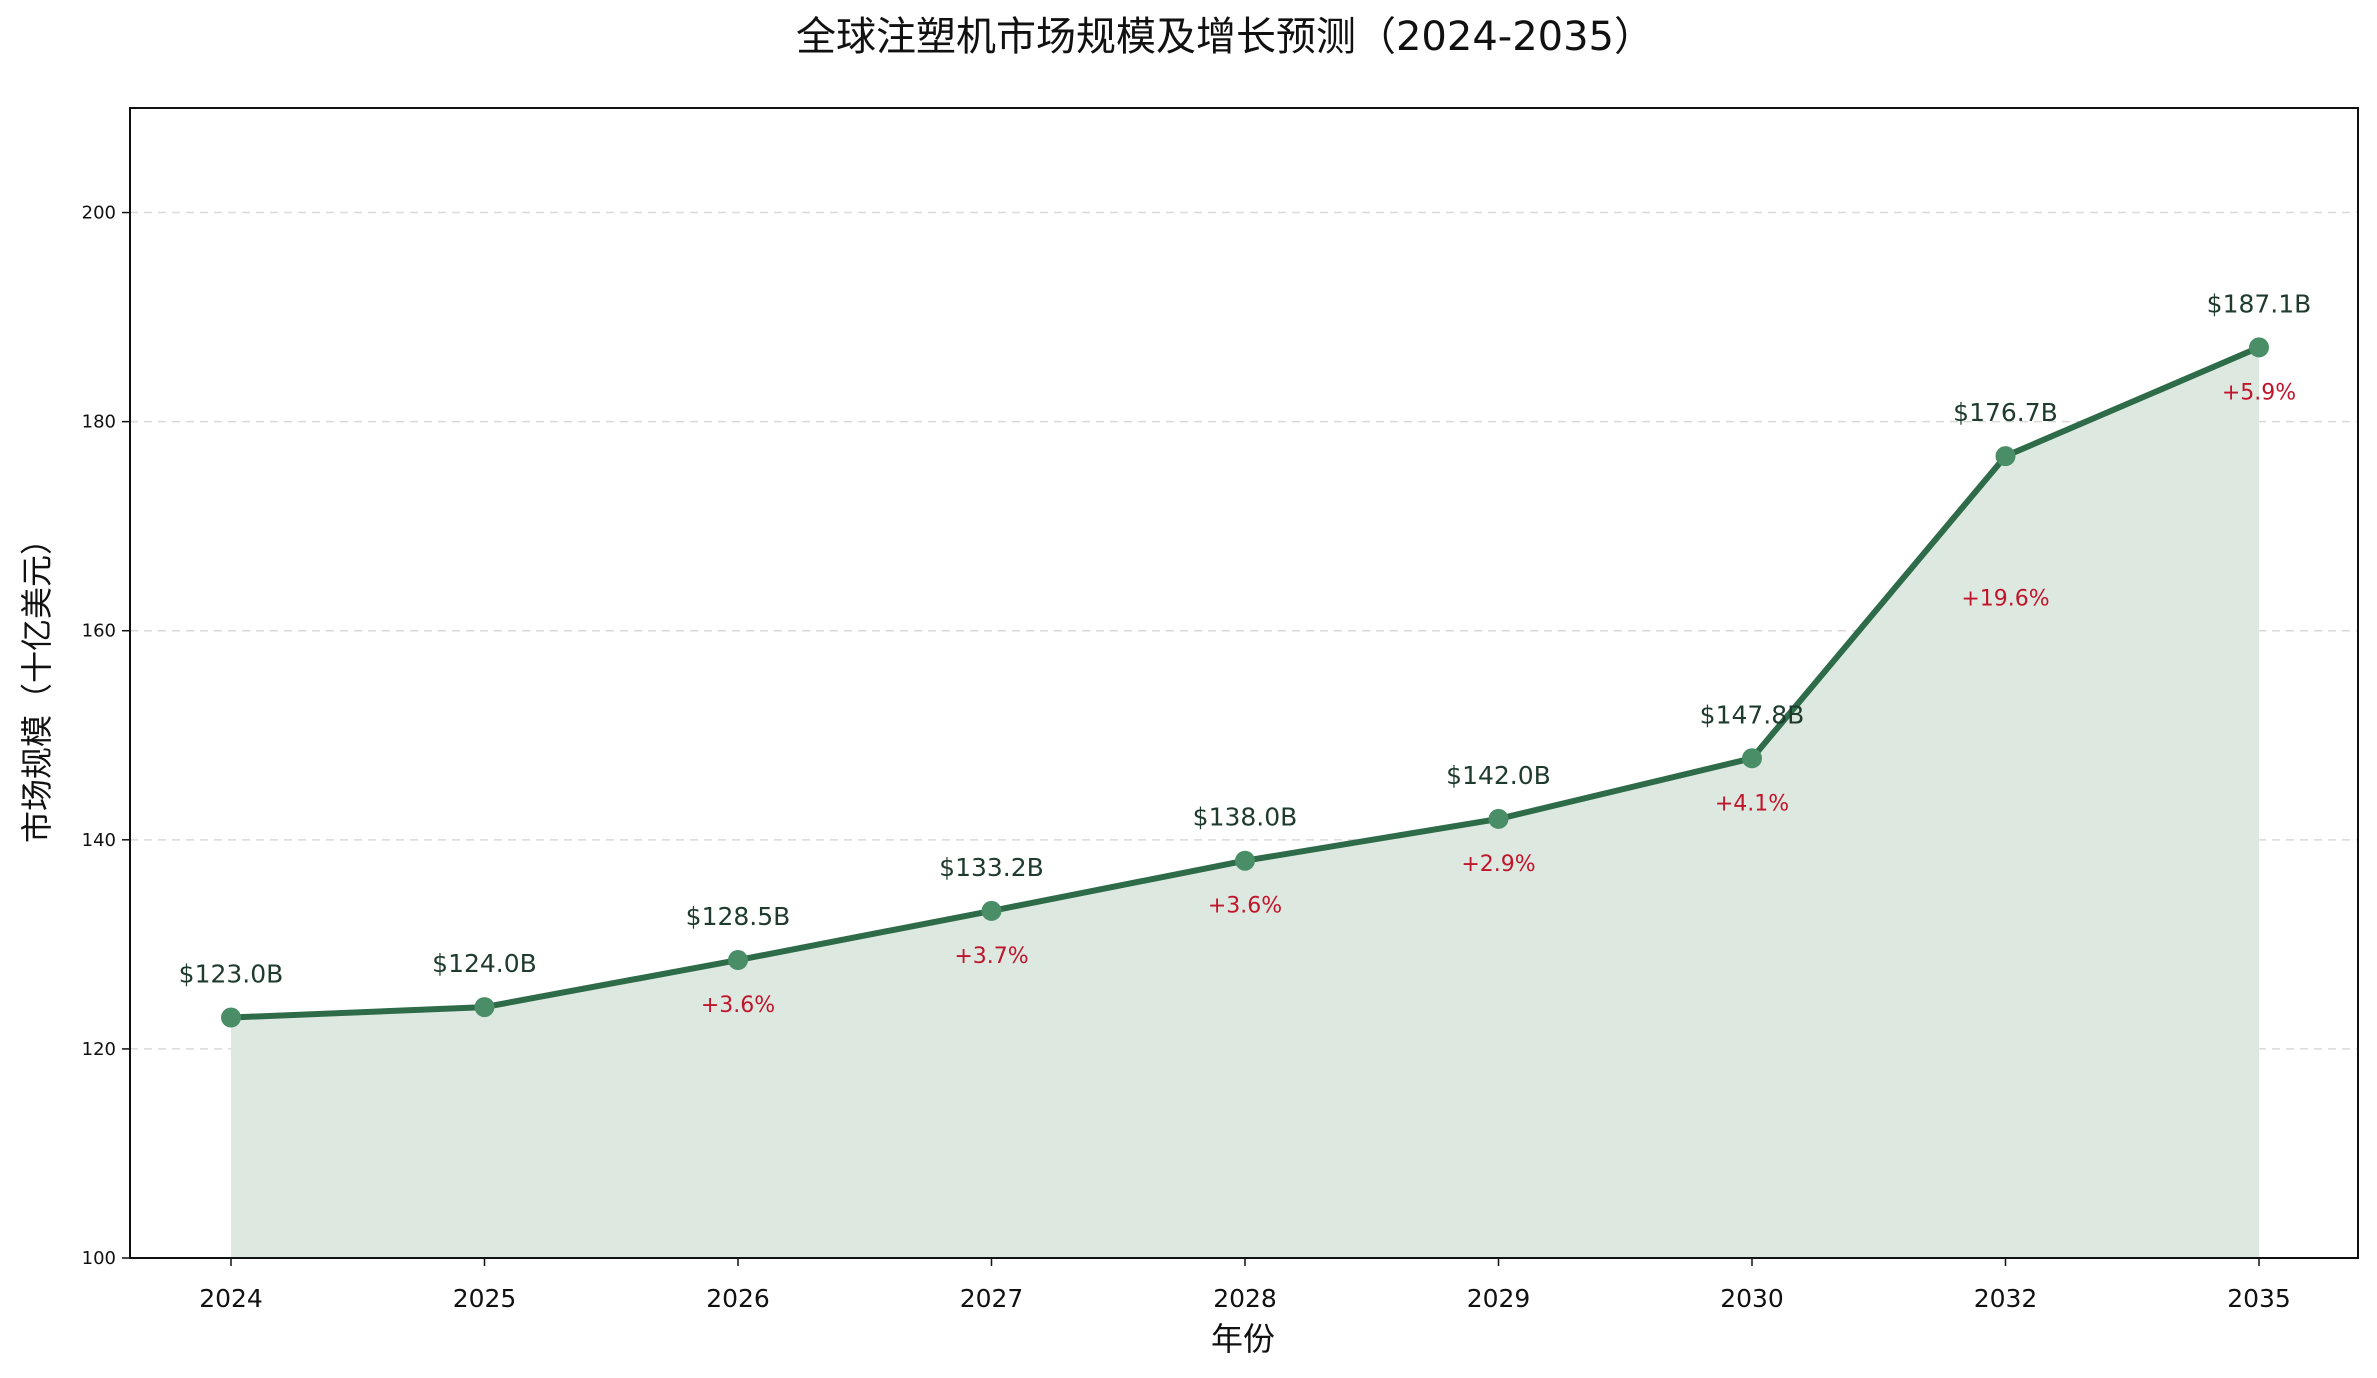  What do you see at coordinates (99, 840) in the screenshot?
I see `y-tick-label: 140` at bounding box center [99, 840].